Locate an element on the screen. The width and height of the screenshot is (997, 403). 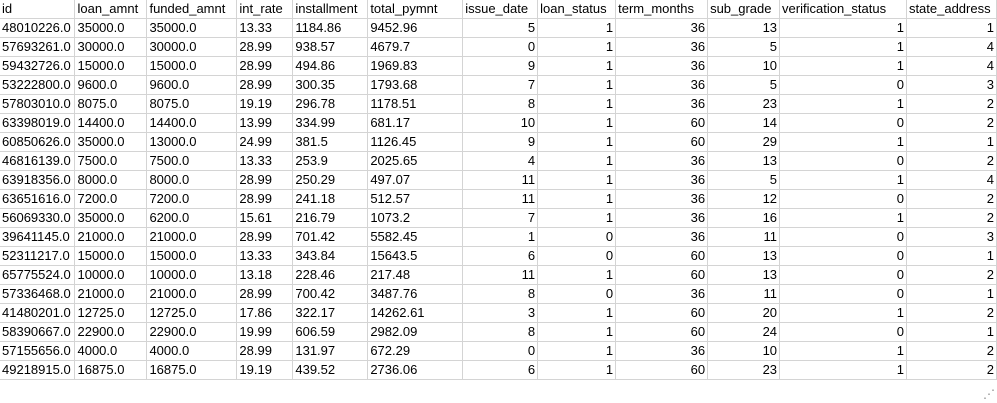
cell-total-pymnt: 2982.09 is located at coordinates (415, 332).